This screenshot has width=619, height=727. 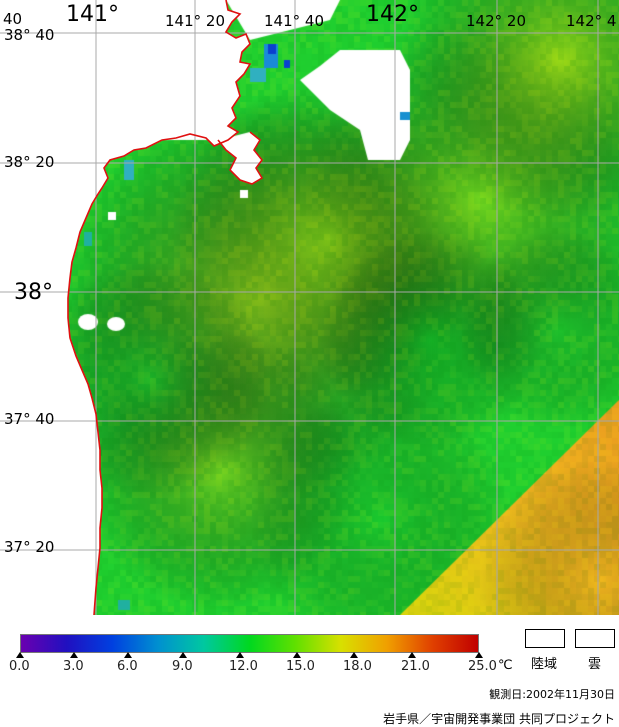 I want to click on lon-label-142: 142°, so click(x=392, y=15).